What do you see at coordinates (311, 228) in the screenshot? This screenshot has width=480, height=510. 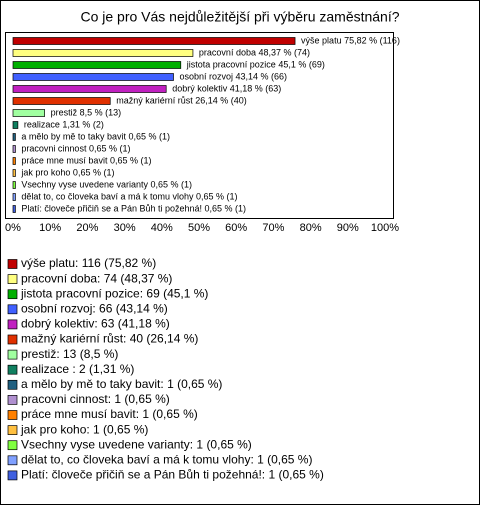 I see `x-tick-label: 80%` at bounding box center [311, 228].